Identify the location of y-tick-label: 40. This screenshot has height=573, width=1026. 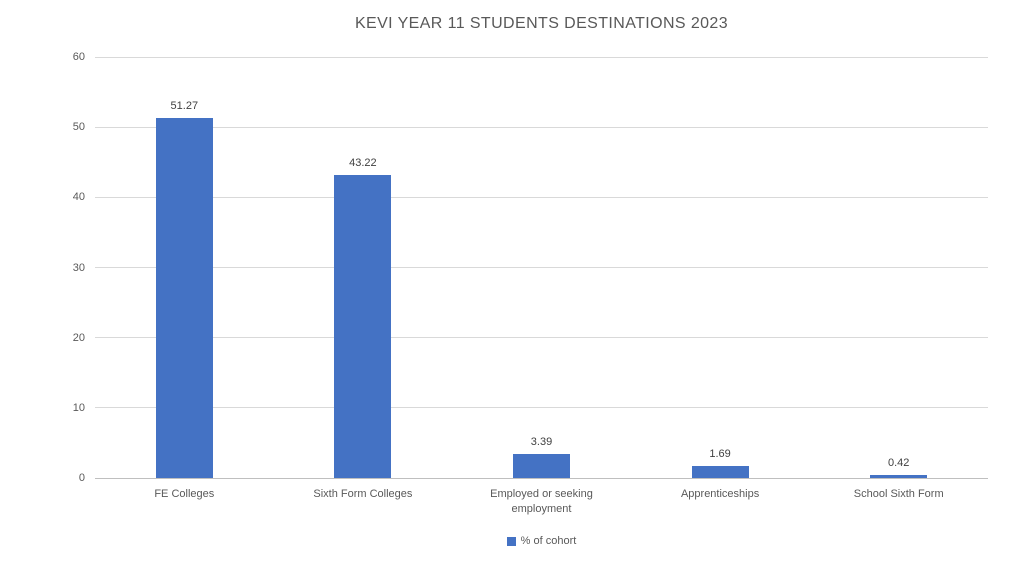
(78, 197).